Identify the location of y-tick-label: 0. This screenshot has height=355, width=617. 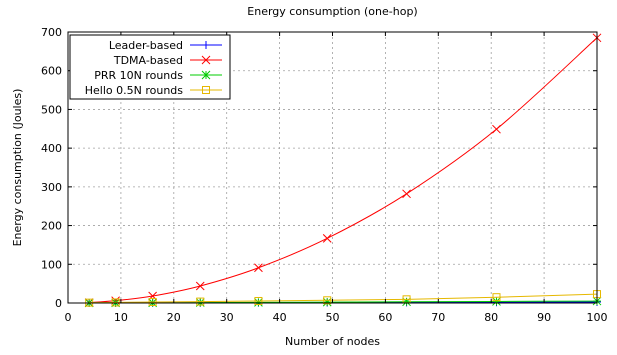
(58, 303).